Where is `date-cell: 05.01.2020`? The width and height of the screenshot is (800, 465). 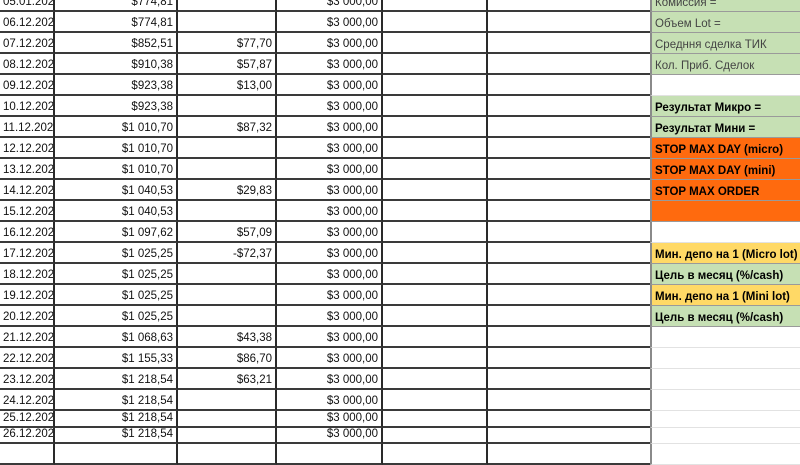 date-cell: 05.01.2020 is located at coordinates (27, 6).